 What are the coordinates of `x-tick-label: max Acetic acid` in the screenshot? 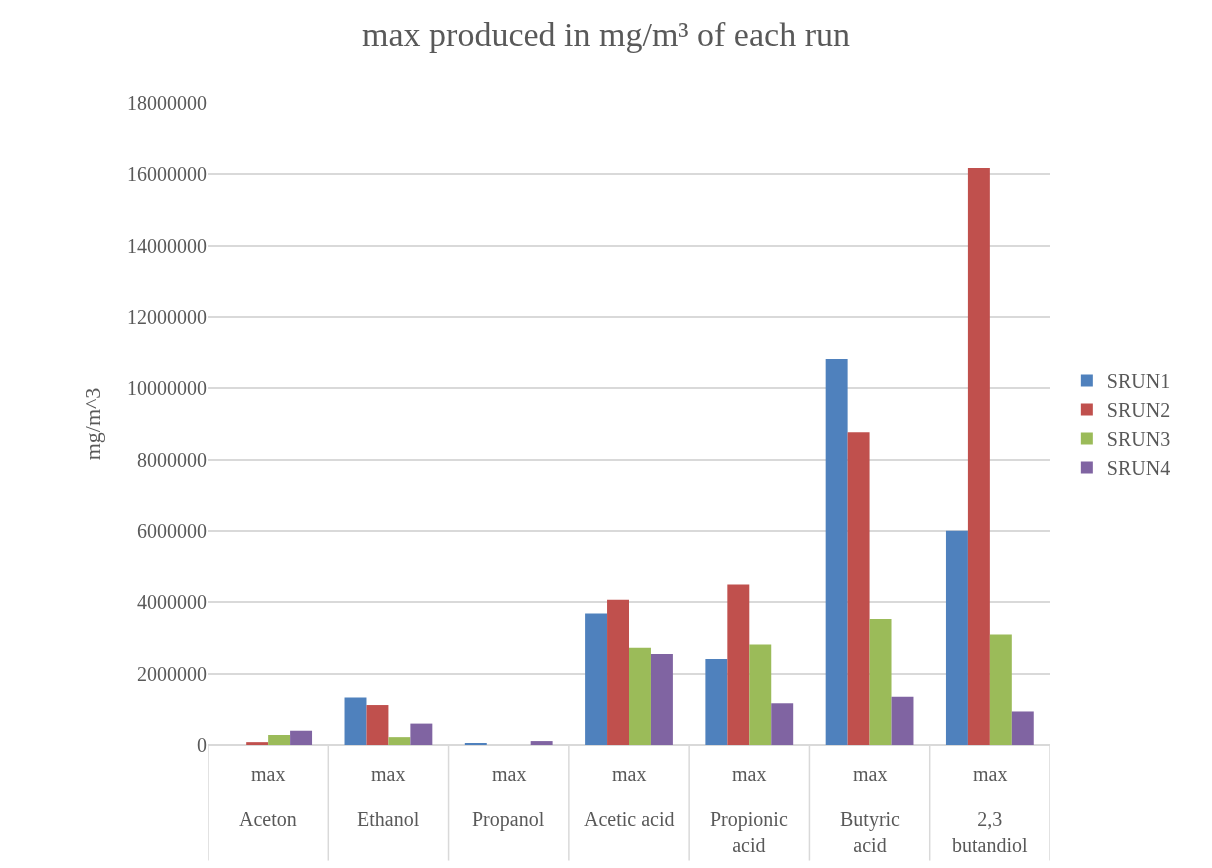 It's located at (629, 796).